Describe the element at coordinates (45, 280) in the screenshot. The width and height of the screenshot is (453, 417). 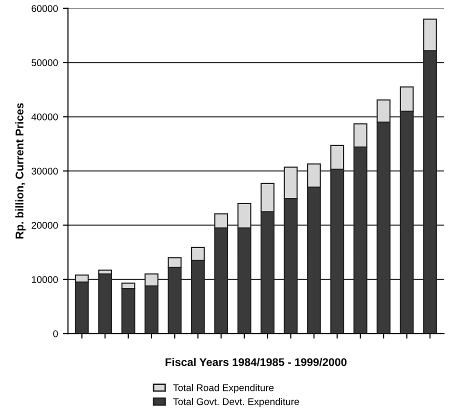
I see `y-tick-label: 10000` at that location.